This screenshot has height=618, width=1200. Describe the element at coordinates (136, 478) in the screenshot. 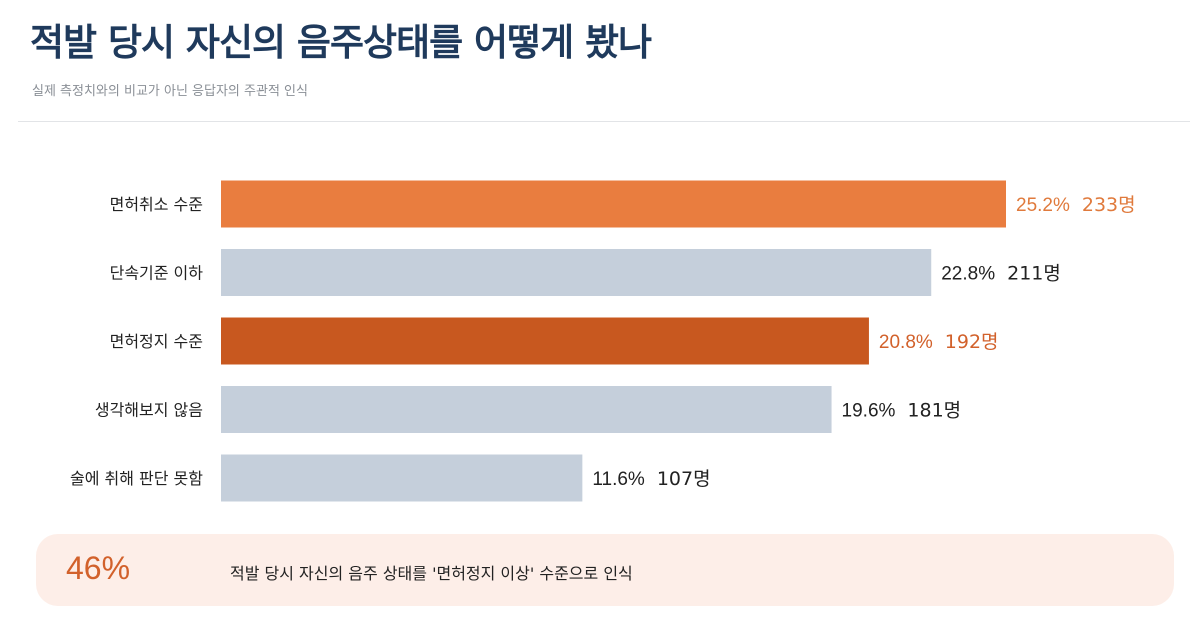

I see `category-label: 술에 취해 판단 못함` at that location.